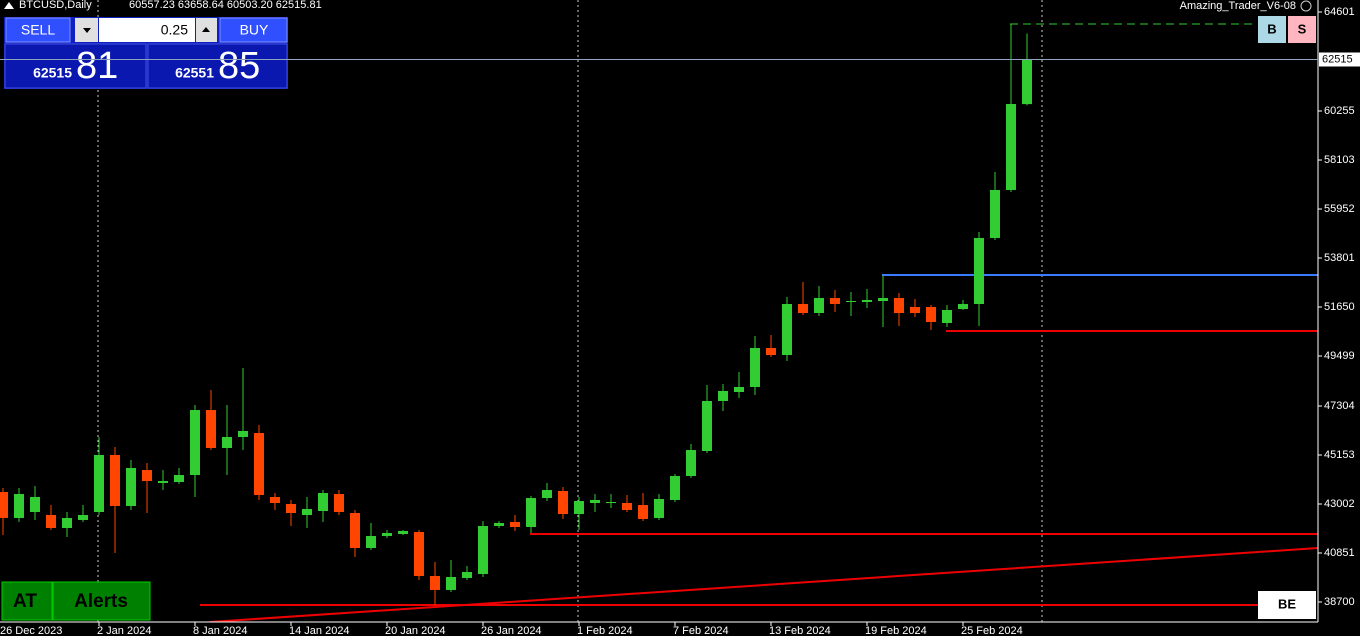 The height and width of the screenshot is (636, 1360). I want to click on b-button, so click(1272, 29).